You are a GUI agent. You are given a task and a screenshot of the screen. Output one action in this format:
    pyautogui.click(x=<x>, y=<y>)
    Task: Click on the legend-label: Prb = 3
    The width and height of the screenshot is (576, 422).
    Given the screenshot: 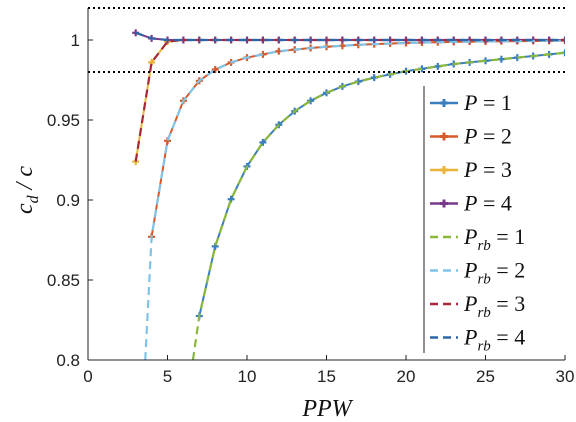 What is the action you would take?
    pyautogui.click(x=494, y=306)
    